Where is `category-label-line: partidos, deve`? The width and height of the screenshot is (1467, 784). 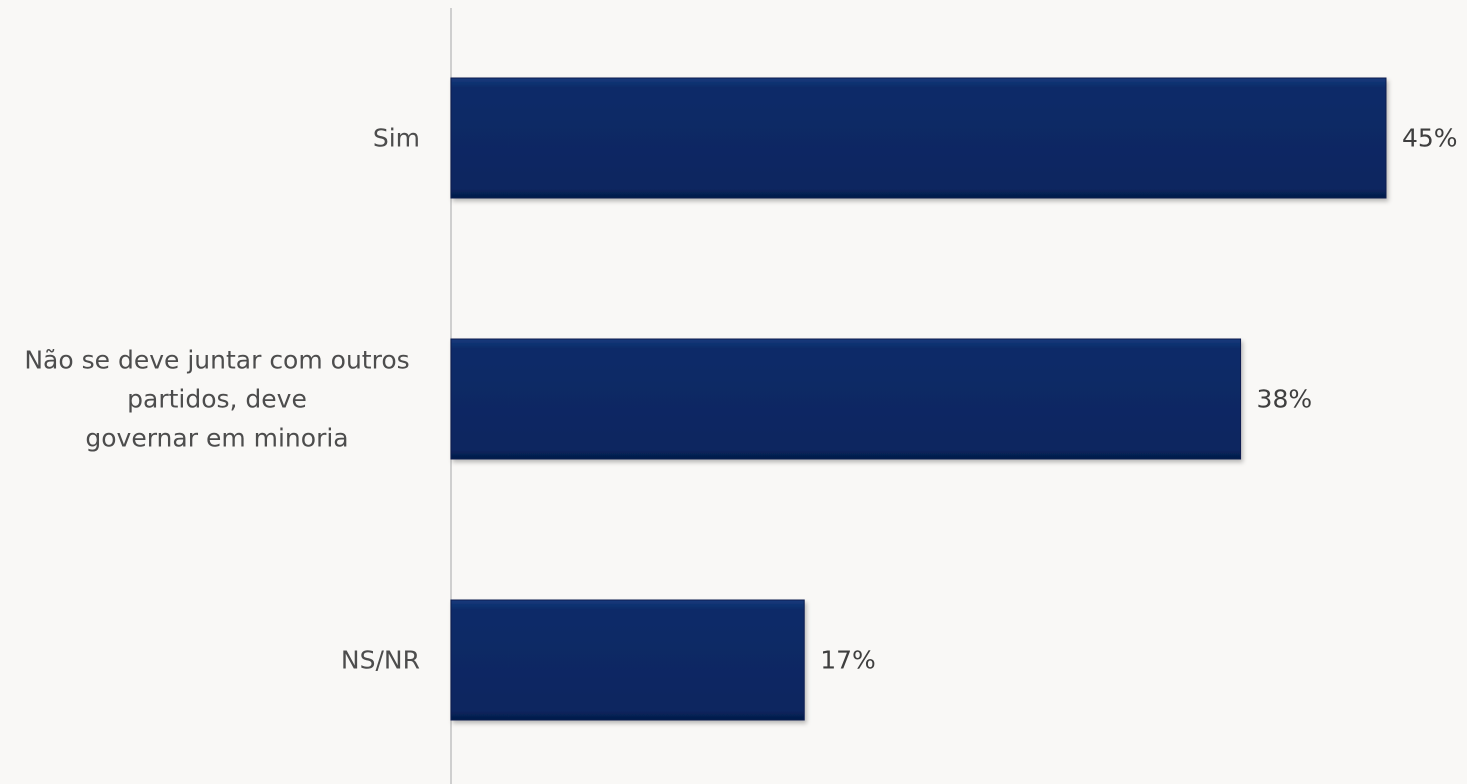 category-label-line: partidos, deve is located at coordinates (217, 399).